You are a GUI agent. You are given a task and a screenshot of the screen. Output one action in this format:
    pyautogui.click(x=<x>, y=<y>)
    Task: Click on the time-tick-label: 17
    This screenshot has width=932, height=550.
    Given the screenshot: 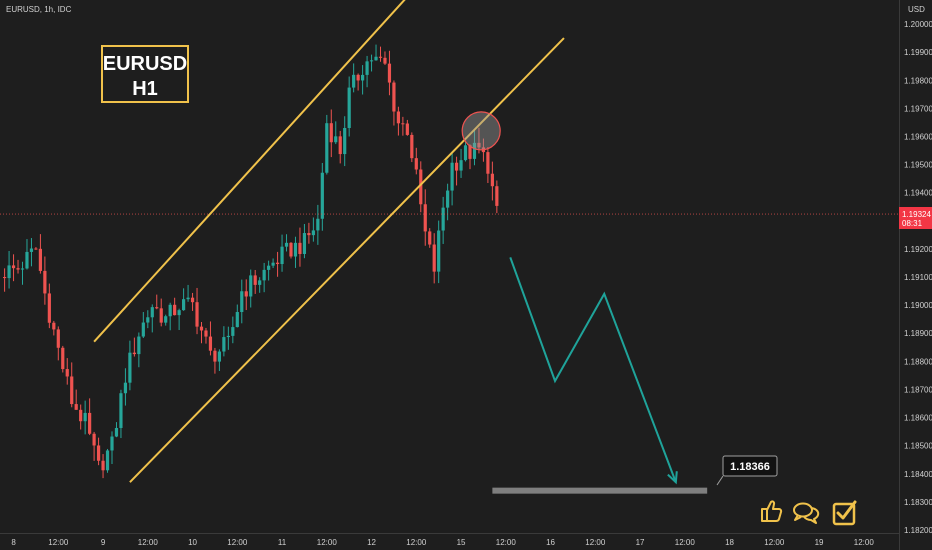 What is the action you would take?
    pyautogui.click(x=640, y=542)
    